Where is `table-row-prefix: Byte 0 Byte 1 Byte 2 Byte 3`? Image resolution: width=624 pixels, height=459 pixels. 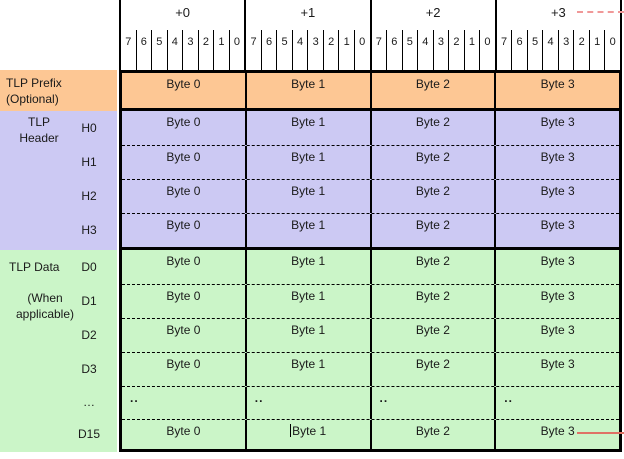 table-row-prefix: Byte 0 Byte 1 Byte 2 Byte 3 is located at coordinates (370, 92).